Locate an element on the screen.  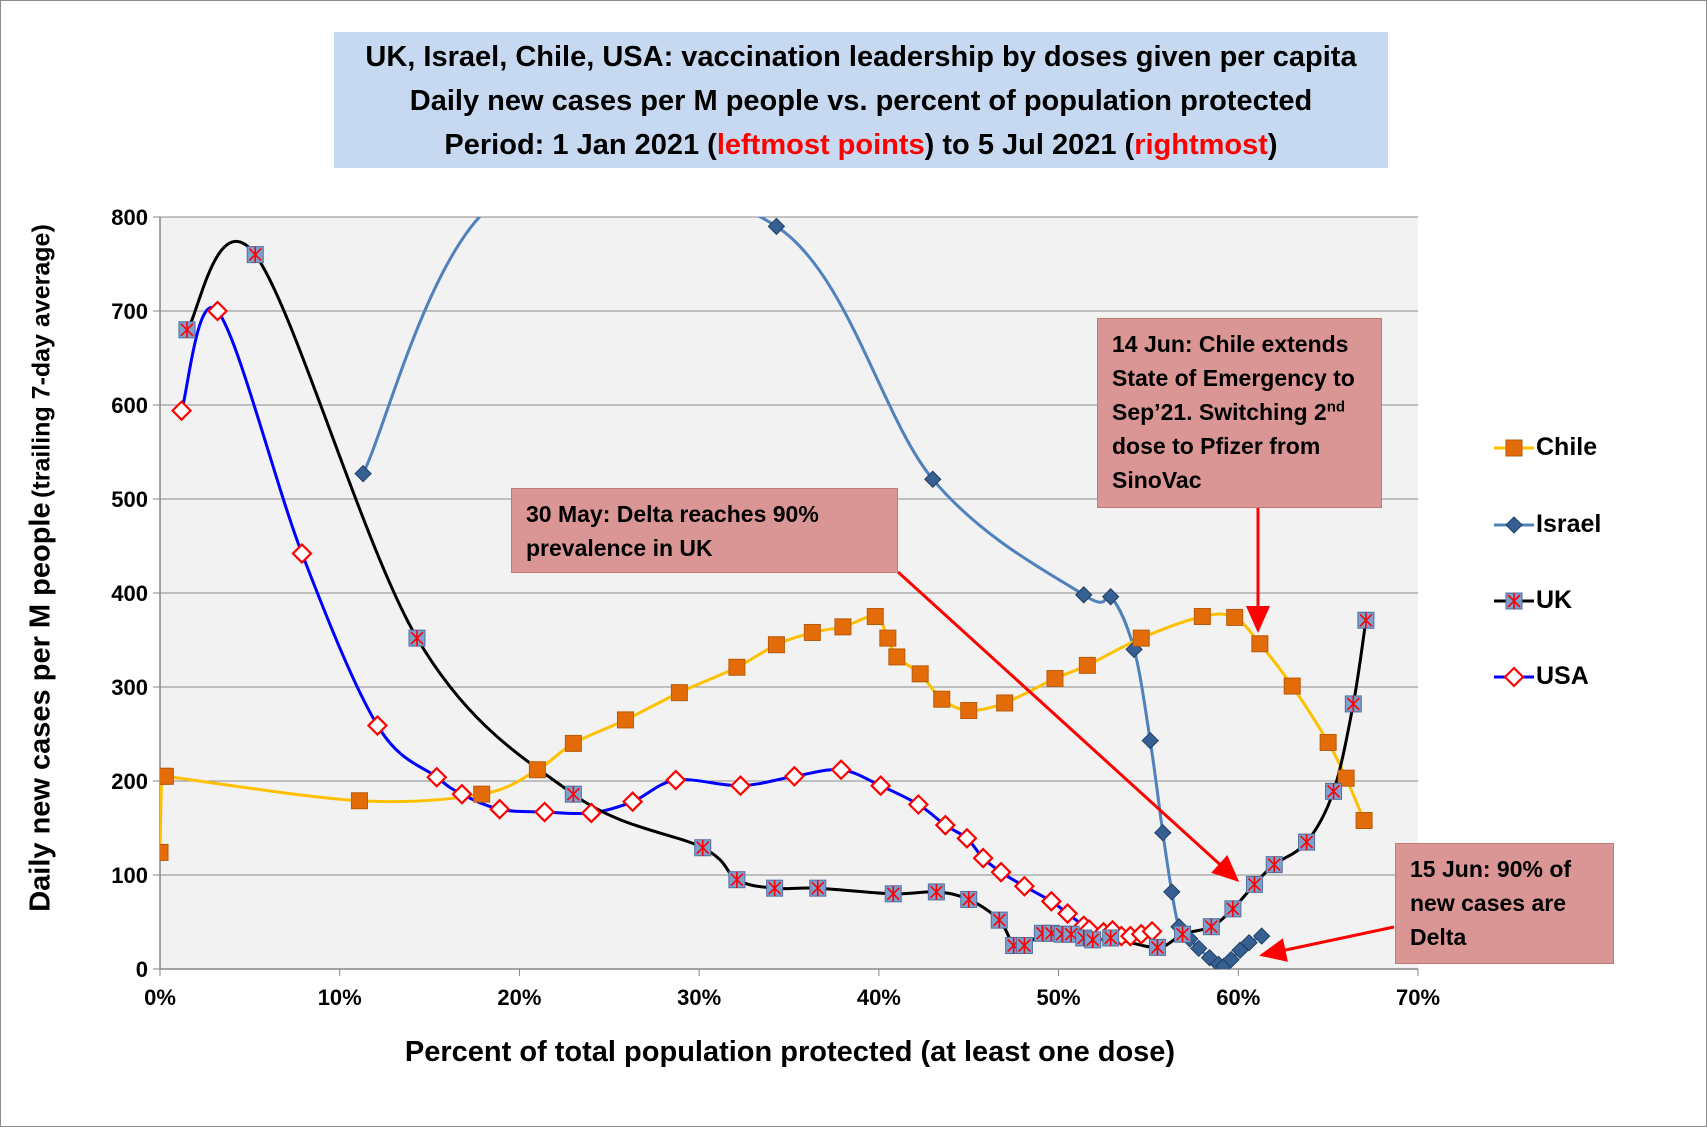
y-tick-label: 300 is located at coordinates (129, 687).